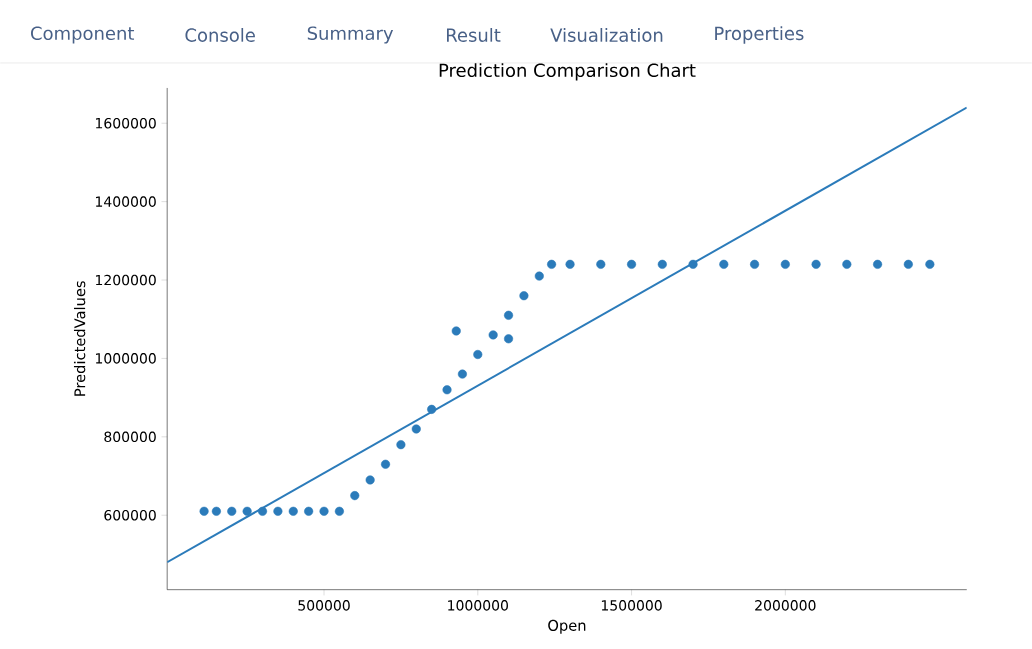 The width and height of the screenshot is (1032, 649). What do you see at coordinates (759, 35) in the screenshot?
I see `text: Properties` at bounding box center [759, 35].